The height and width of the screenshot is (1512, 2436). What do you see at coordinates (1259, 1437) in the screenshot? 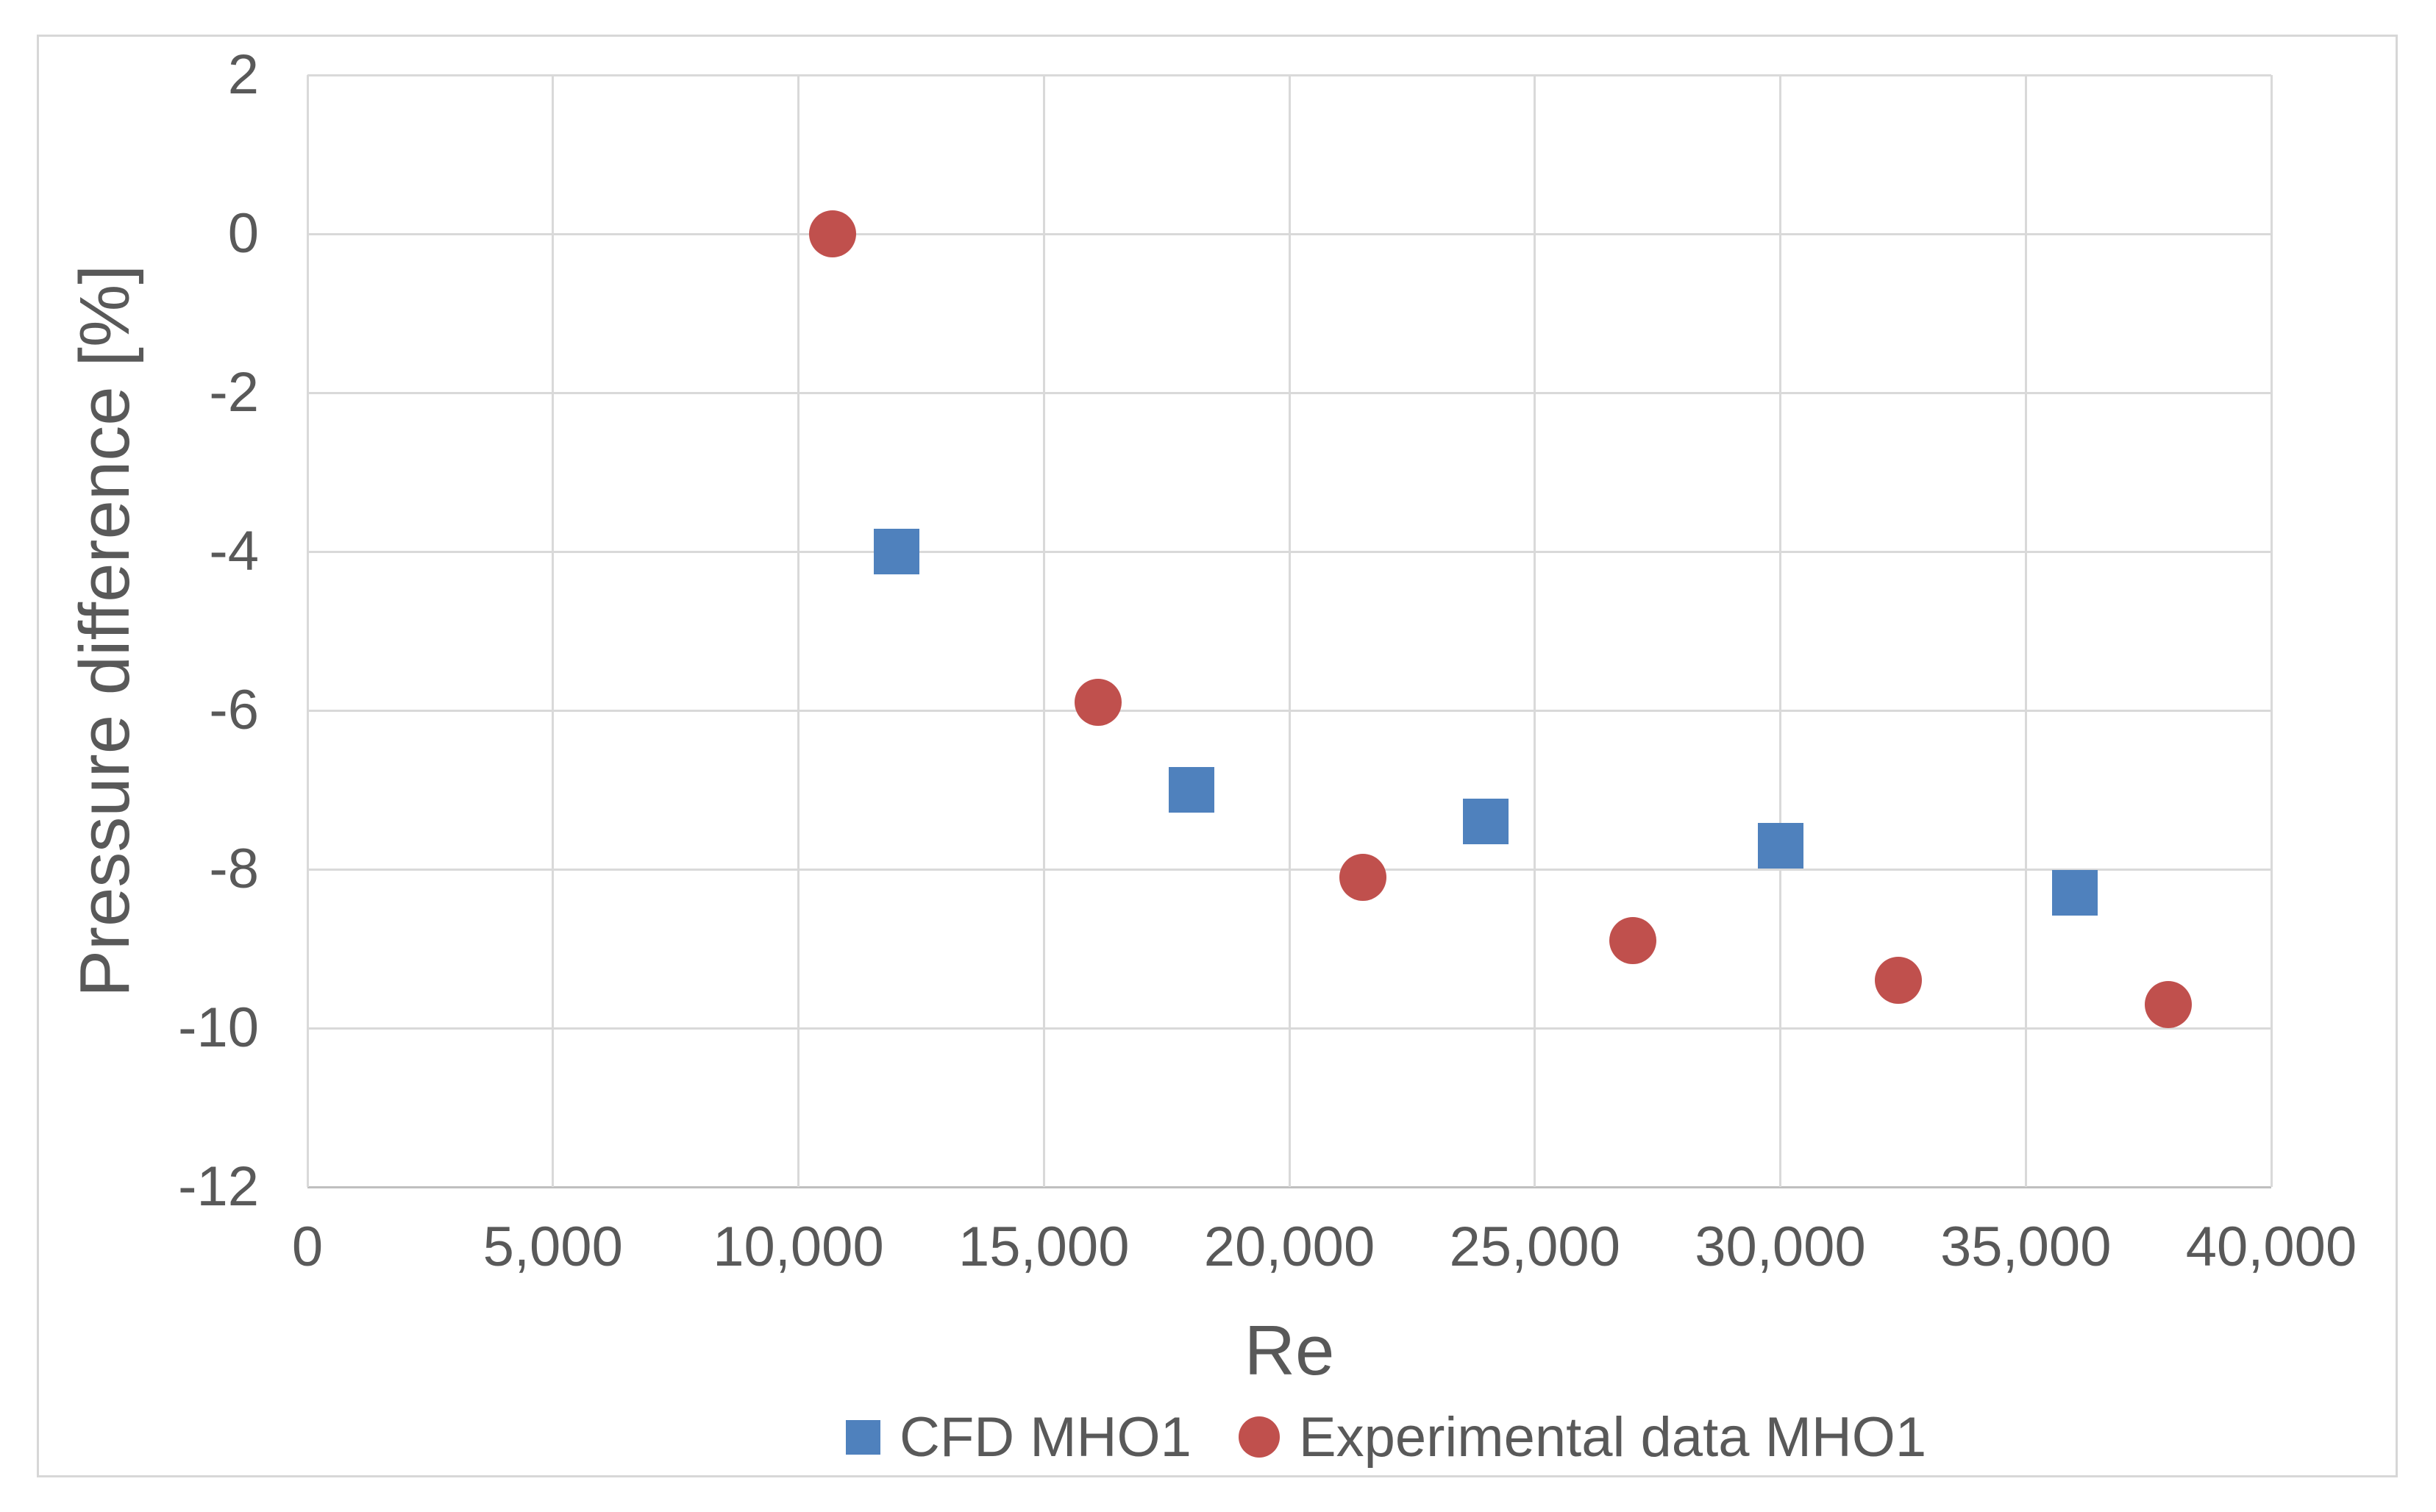
I see `legend-circle-marker-icon` at bounding box center [1259, 1437].